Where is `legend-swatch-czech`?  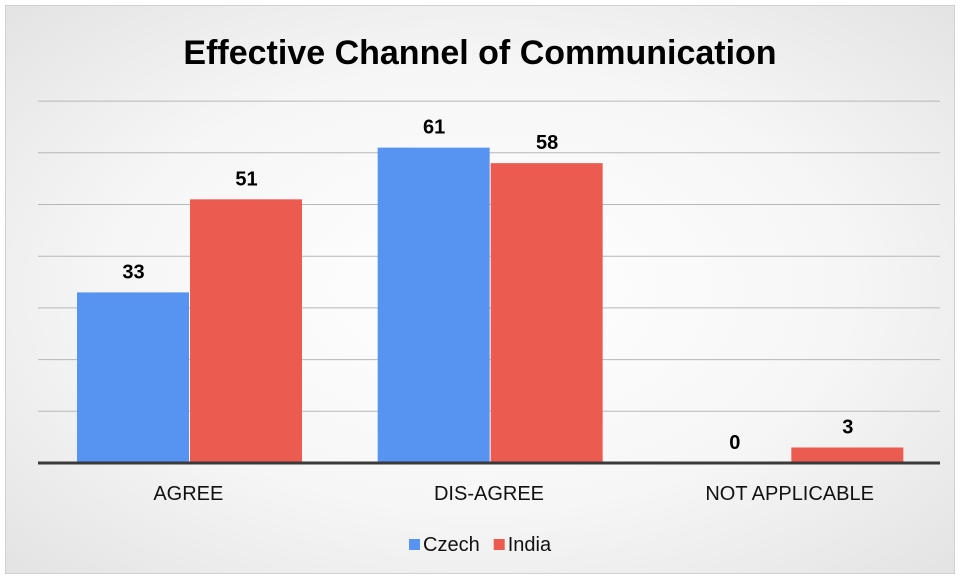 legend-swatch-czech is located at coordinates (414, 544).